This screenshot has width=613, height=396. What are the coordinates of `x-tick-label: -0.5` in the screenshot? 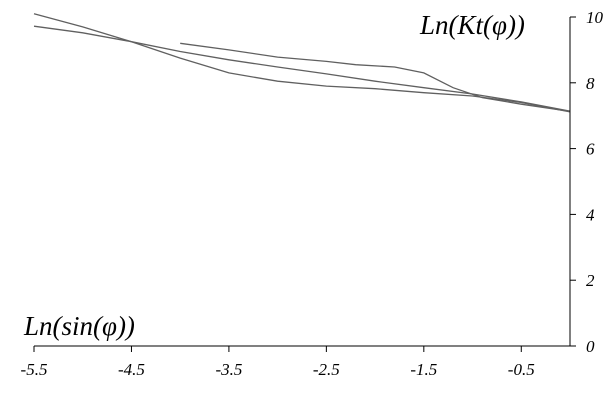 It's located at (521, 369).